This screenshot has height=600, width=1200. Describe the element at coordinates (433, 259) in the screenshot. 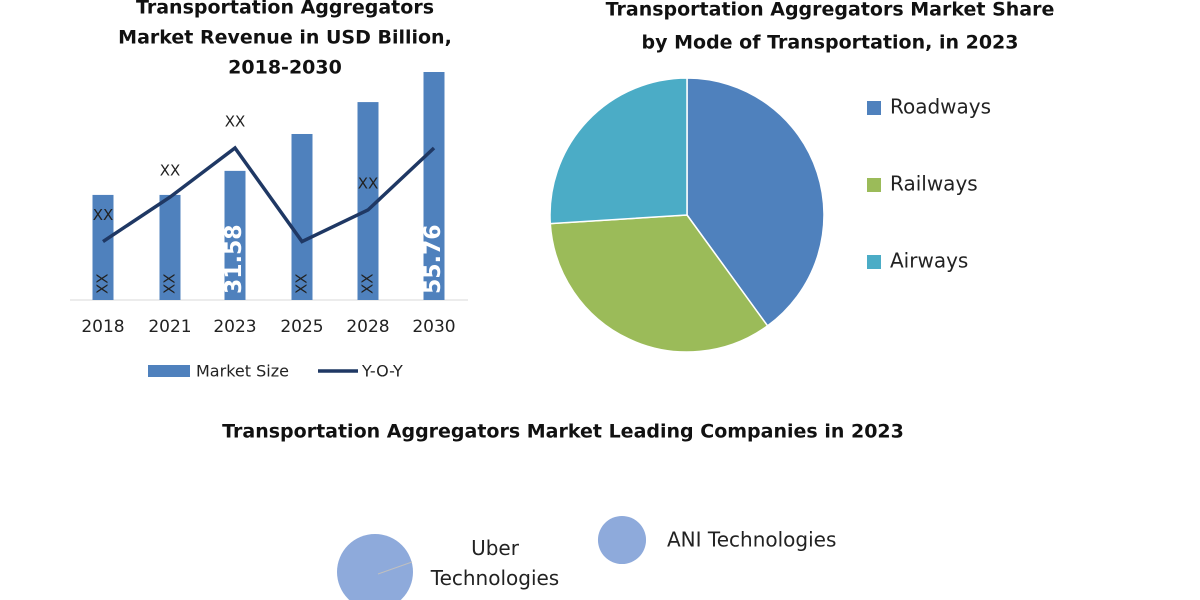

I see `bar-value-label: 55.76` at that location.